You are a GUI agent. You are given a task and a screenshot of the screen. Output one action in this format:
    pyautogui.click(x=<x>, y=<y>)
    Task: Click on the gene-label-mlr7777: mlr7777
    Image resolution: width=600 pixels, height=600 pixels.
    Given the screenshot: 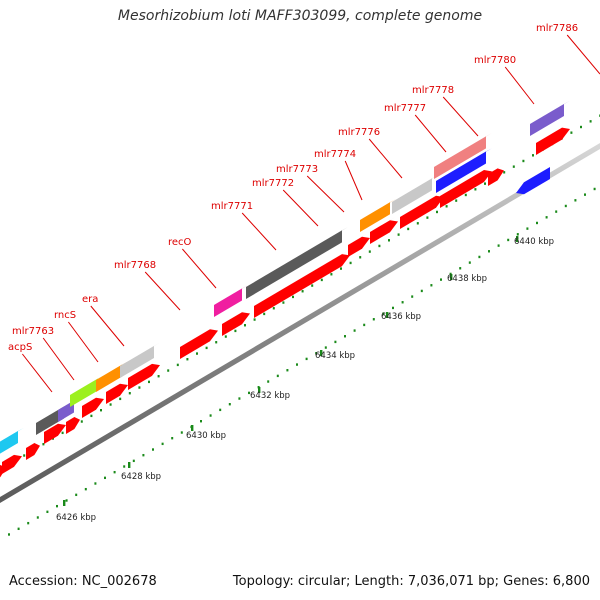 What is the action you would take?
    pyautogui.click(x=415, y=128)
    